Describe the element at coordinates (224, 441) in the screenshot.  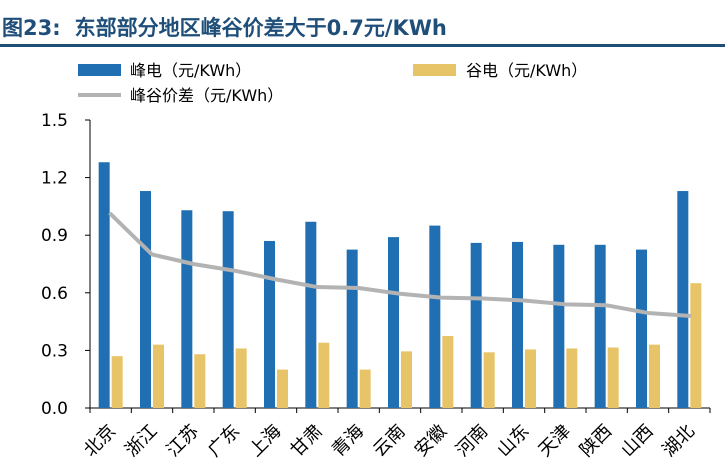
I see `x-category-label: 广东` at that location.